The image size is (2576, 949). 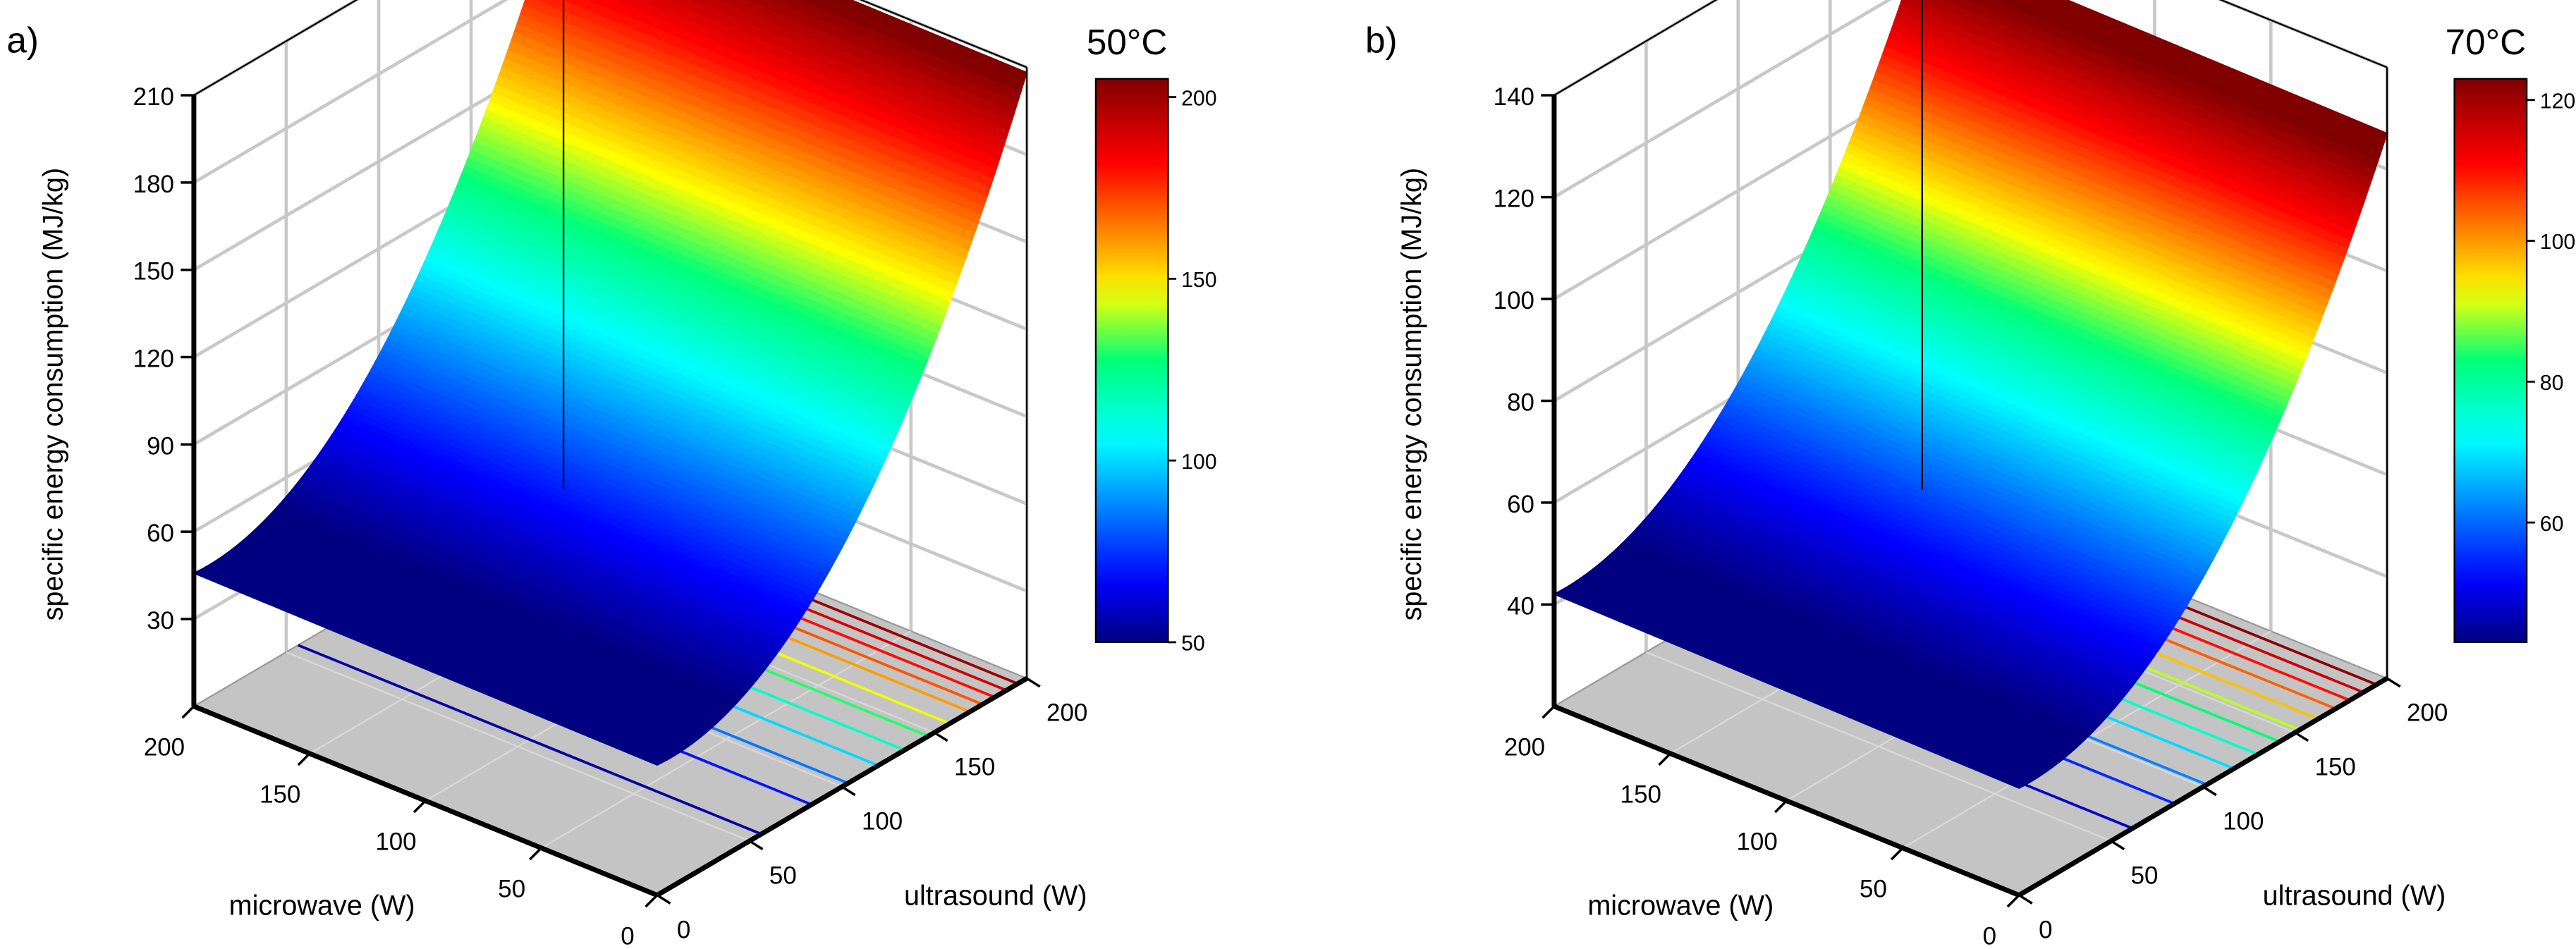 What do you see at coordinates (530, 740) in the screenshot?
I see `contour-line` at bounding box center [530, 740].